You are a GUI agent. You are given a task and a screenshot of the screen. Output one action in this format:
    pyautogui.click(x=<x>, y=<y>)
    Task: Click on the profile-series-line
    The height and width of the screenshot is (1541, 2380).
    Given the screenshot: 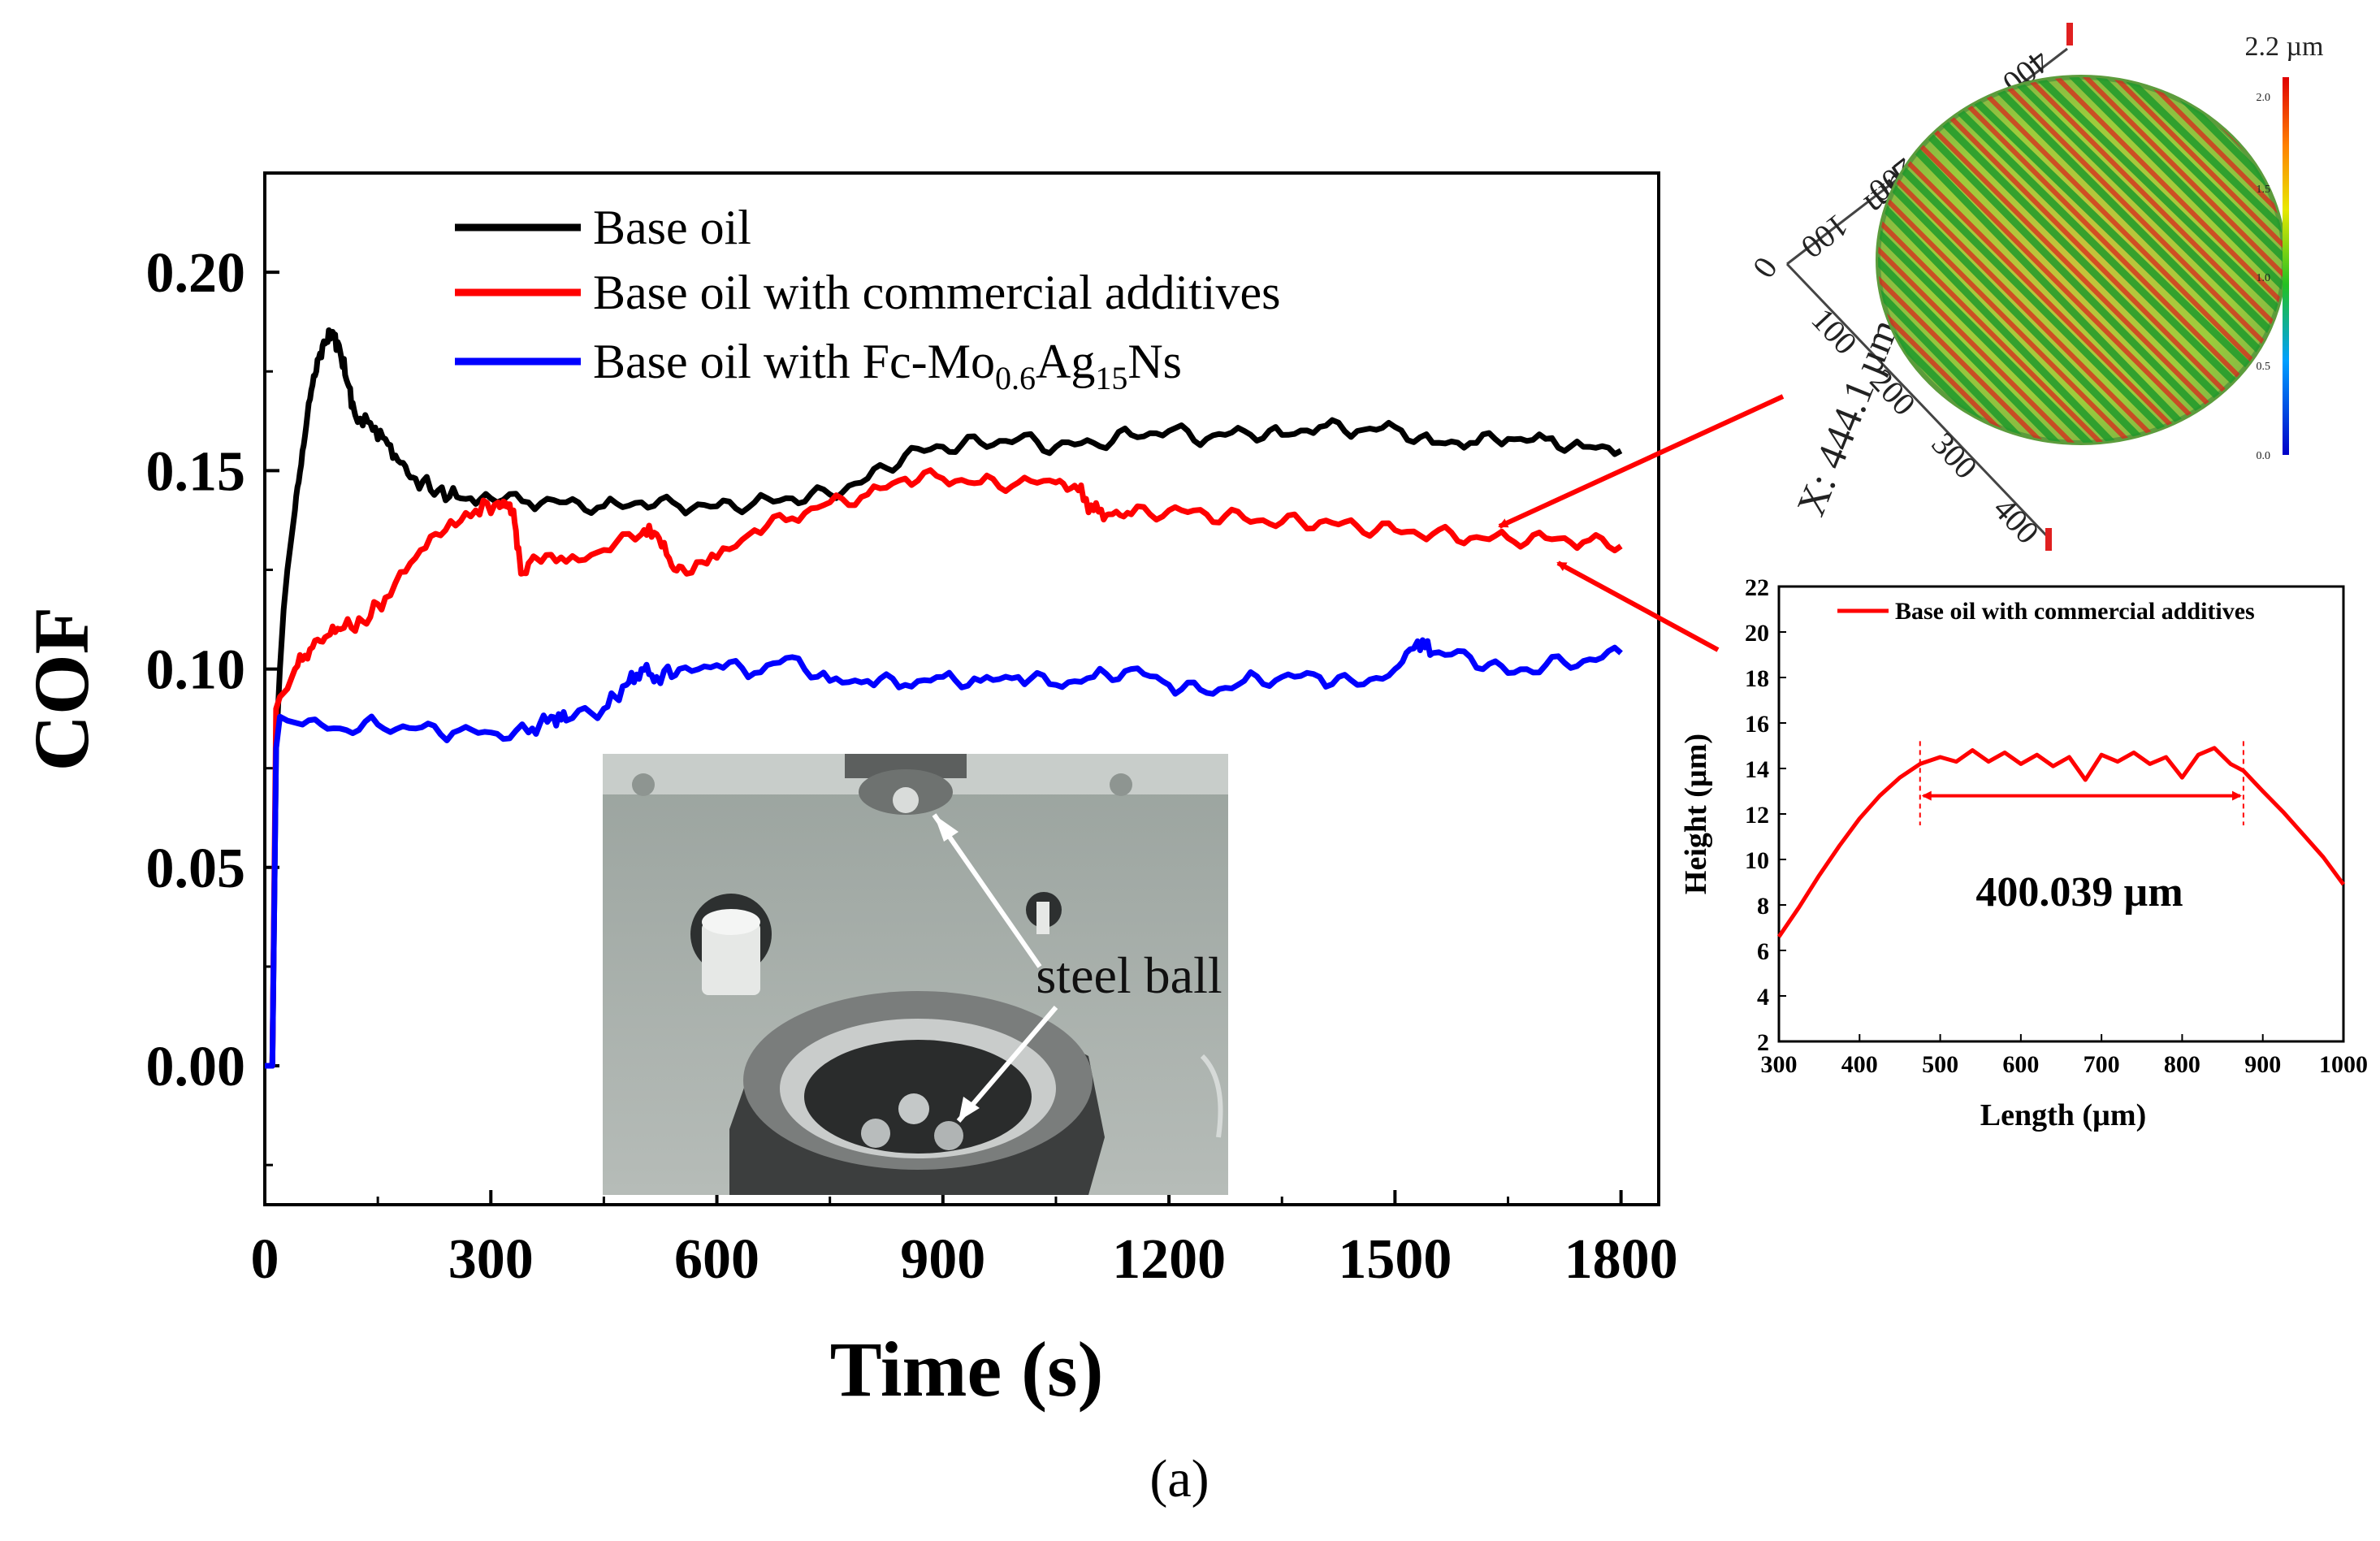 What is the action you would take?
    pyautogui.click(x=2061, y=842)
    